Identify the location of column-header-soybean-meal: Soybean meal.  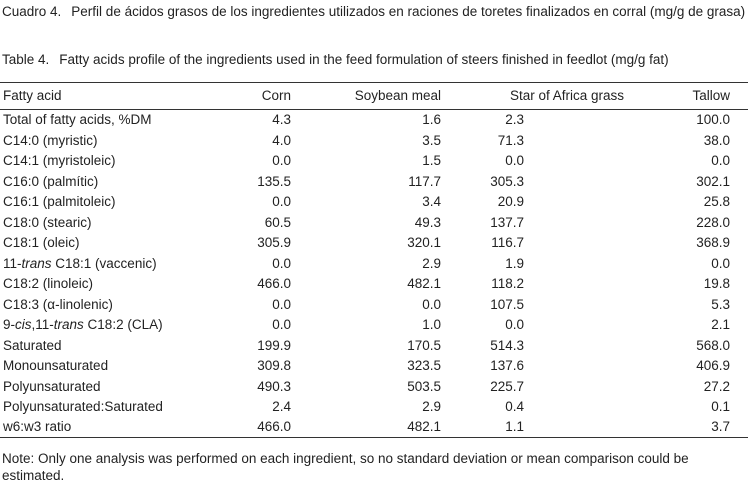
(385, 96).